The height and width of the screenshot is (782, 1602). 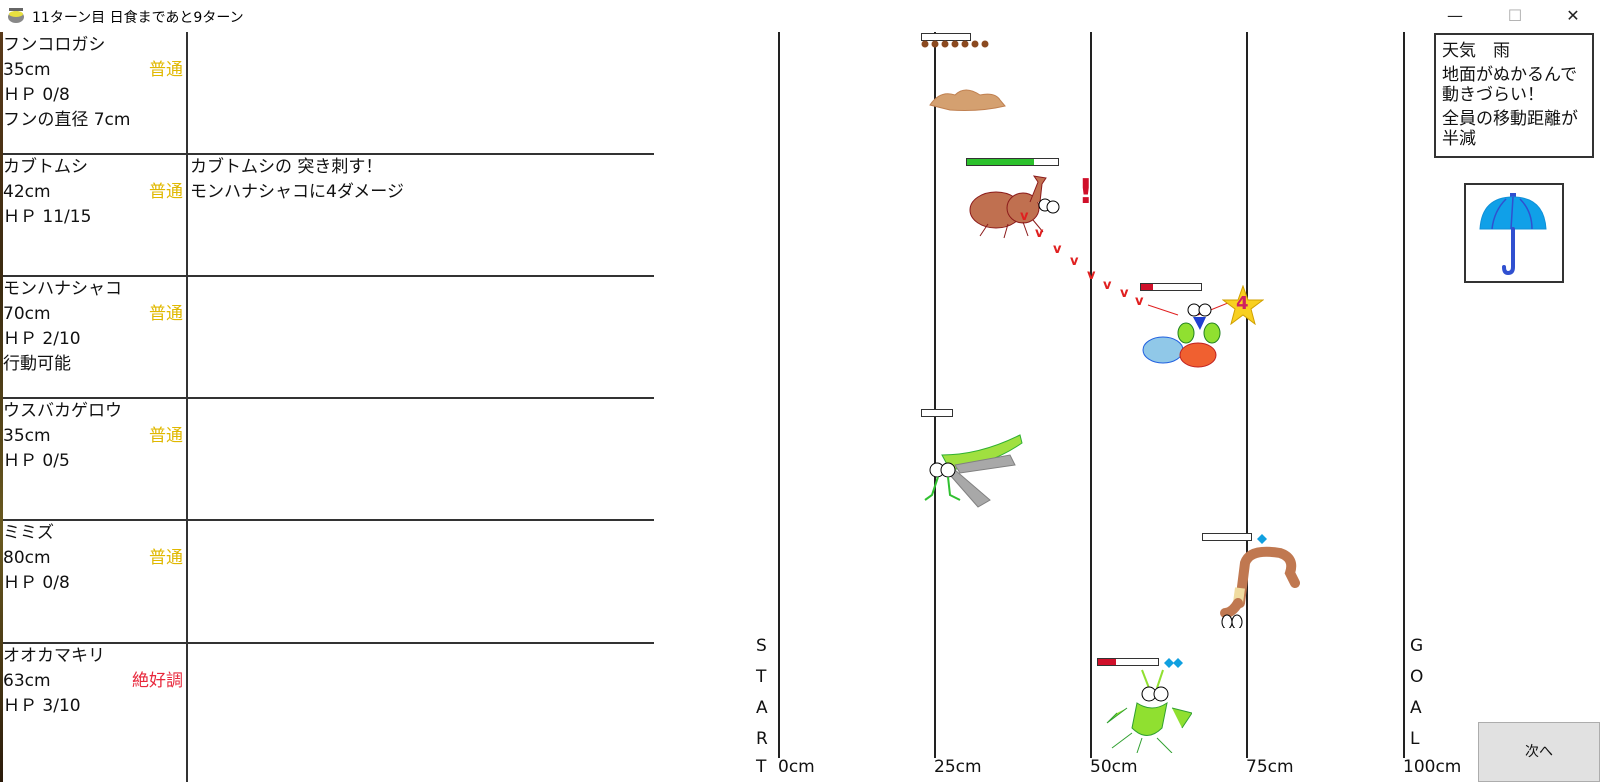 What do you see at coordinates (1416, 708) in the screenshot?
I see `goal-label: A` at bounding box center [1416, 708].